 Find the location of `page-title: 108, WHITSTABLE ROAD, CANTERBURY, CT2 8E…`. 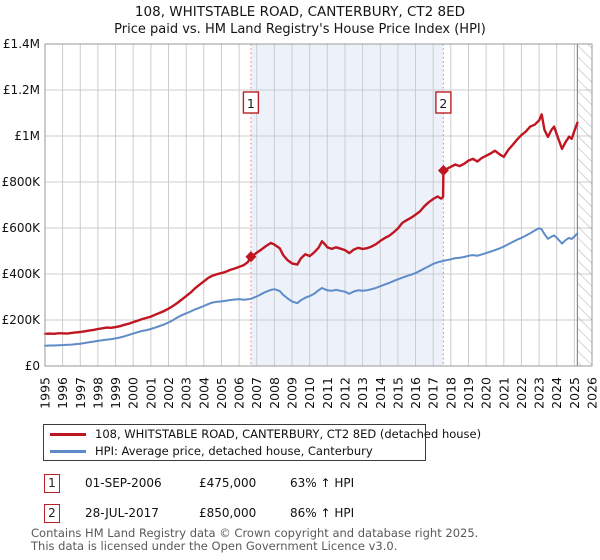

page-title: 108, WHITSTABLE ROAD, CANTERBURY, CT2 8E… is located at coordinates (300, 12).